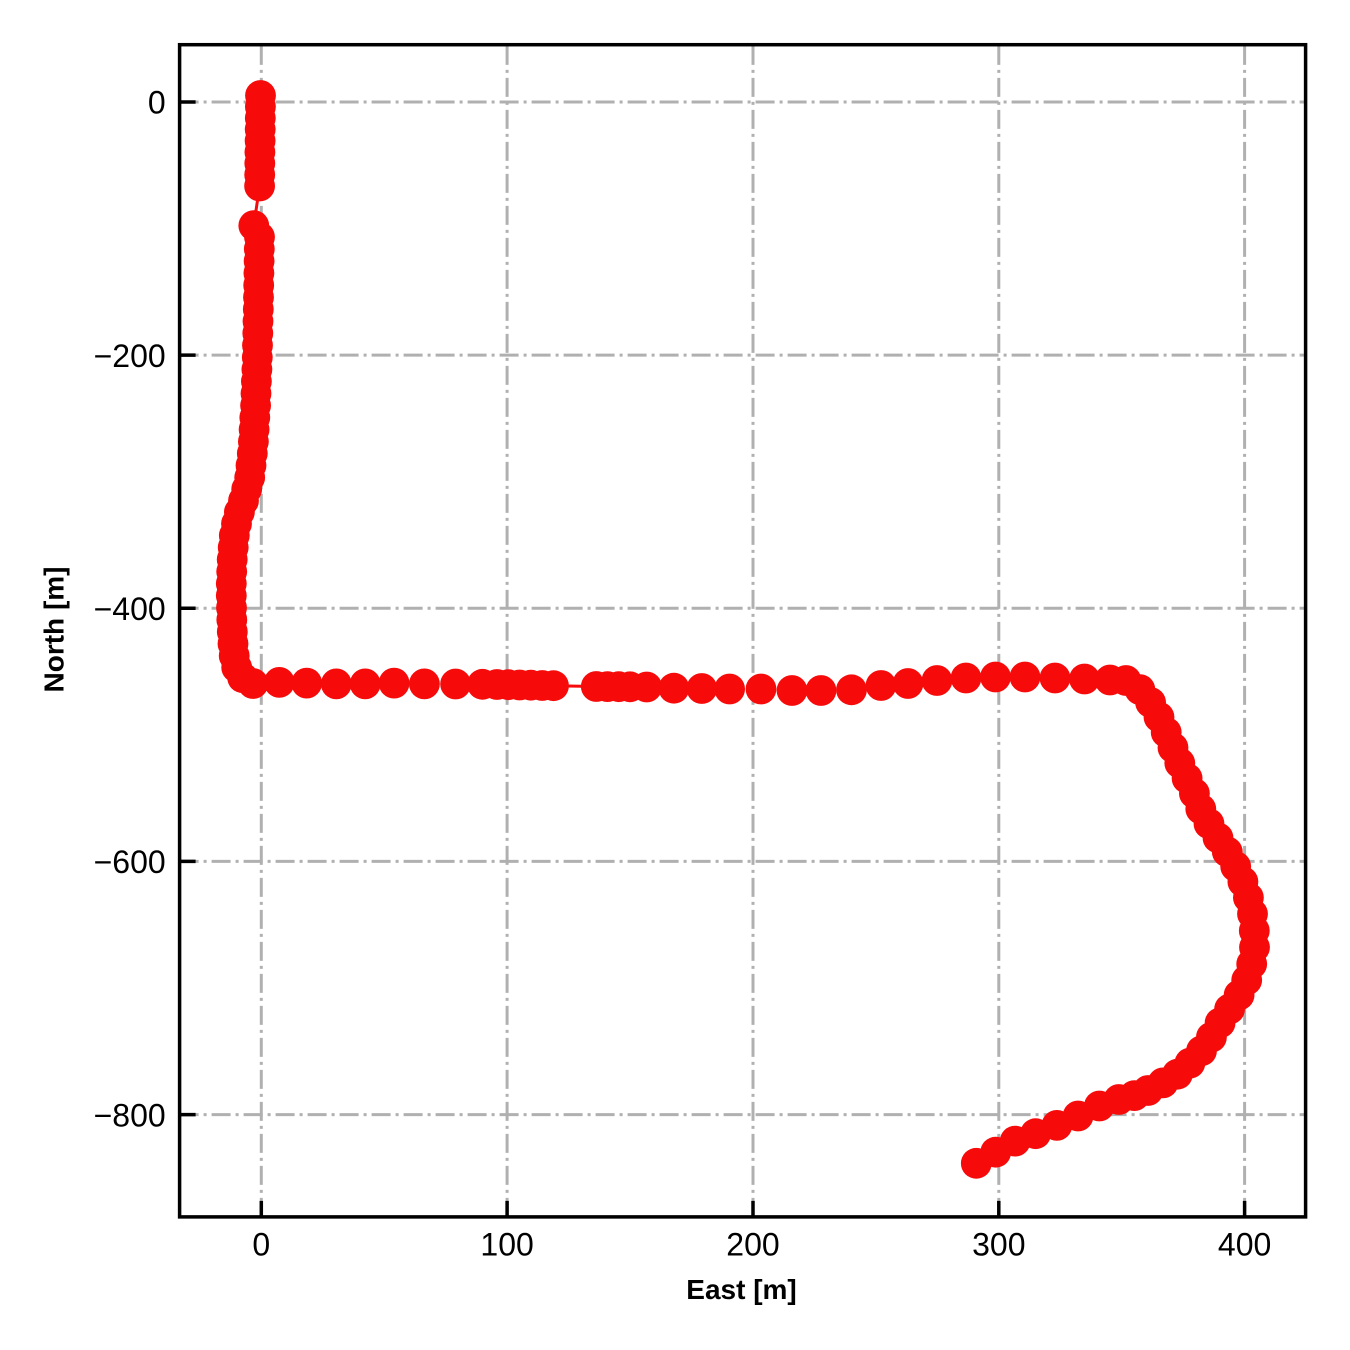  Describe the element at coordinates (741, 1289) in the screenshot. I see `svg-text: East [m]` at that location.